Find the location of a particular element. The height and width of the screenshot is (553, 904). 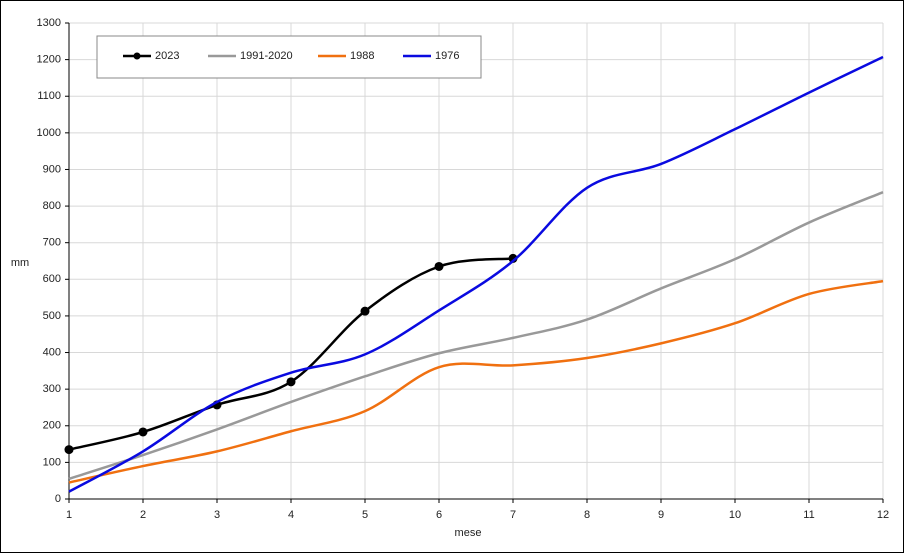

x-tick-label: 9 is located at coordinates (661, 515).